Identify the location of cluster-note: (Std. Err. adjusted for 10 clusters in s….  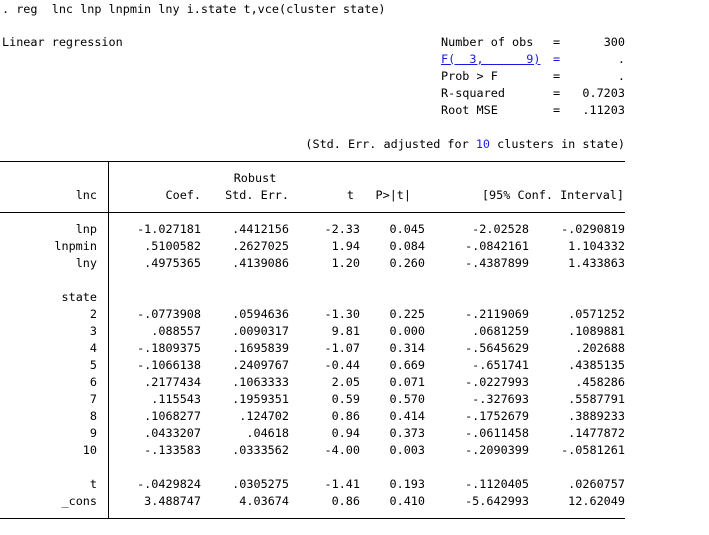
(437, 144).